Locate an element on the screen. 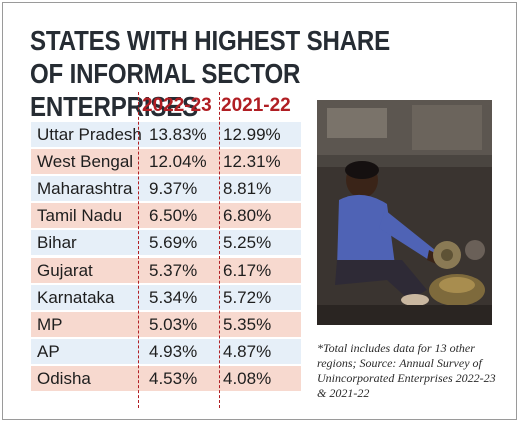 This screenshot has width=521, height=424. value-2022-23: 13.83% is located at coordinates (178, 134).